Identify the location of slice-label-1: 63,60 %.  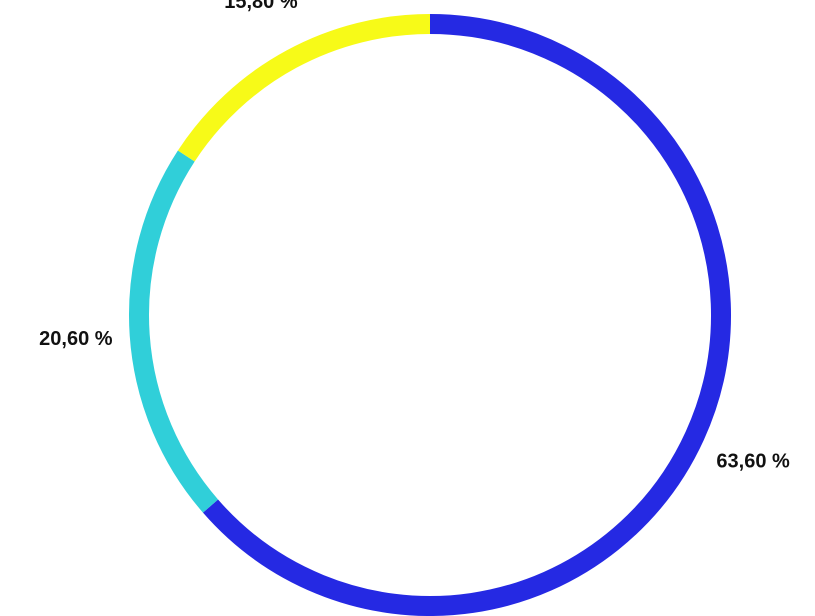
(753, 461).